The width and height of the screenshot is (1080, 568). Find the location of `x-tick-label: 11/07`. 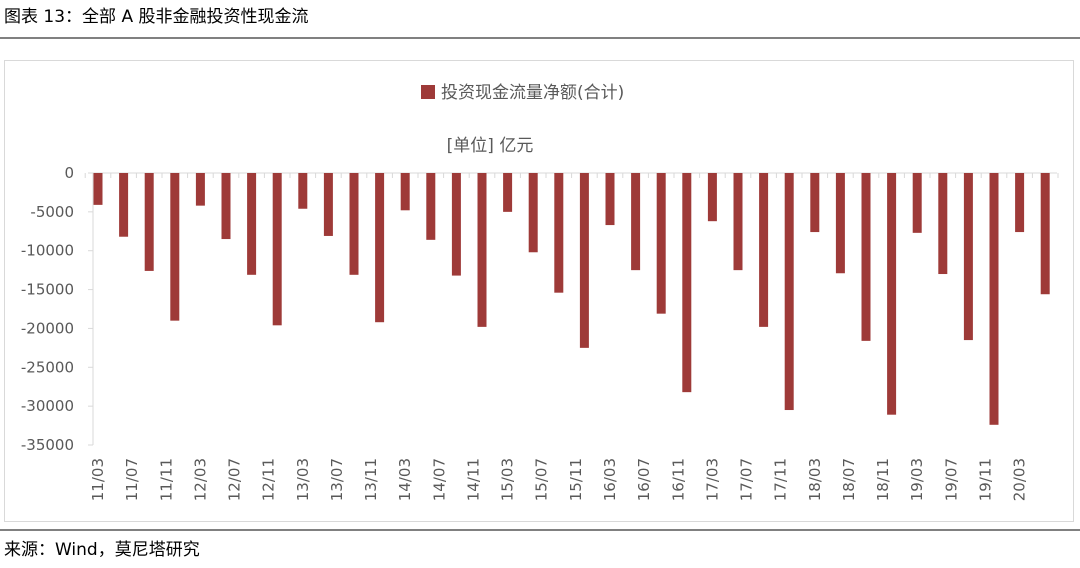

x-tick-label: 11/07 is located at coordinates (132, 479).